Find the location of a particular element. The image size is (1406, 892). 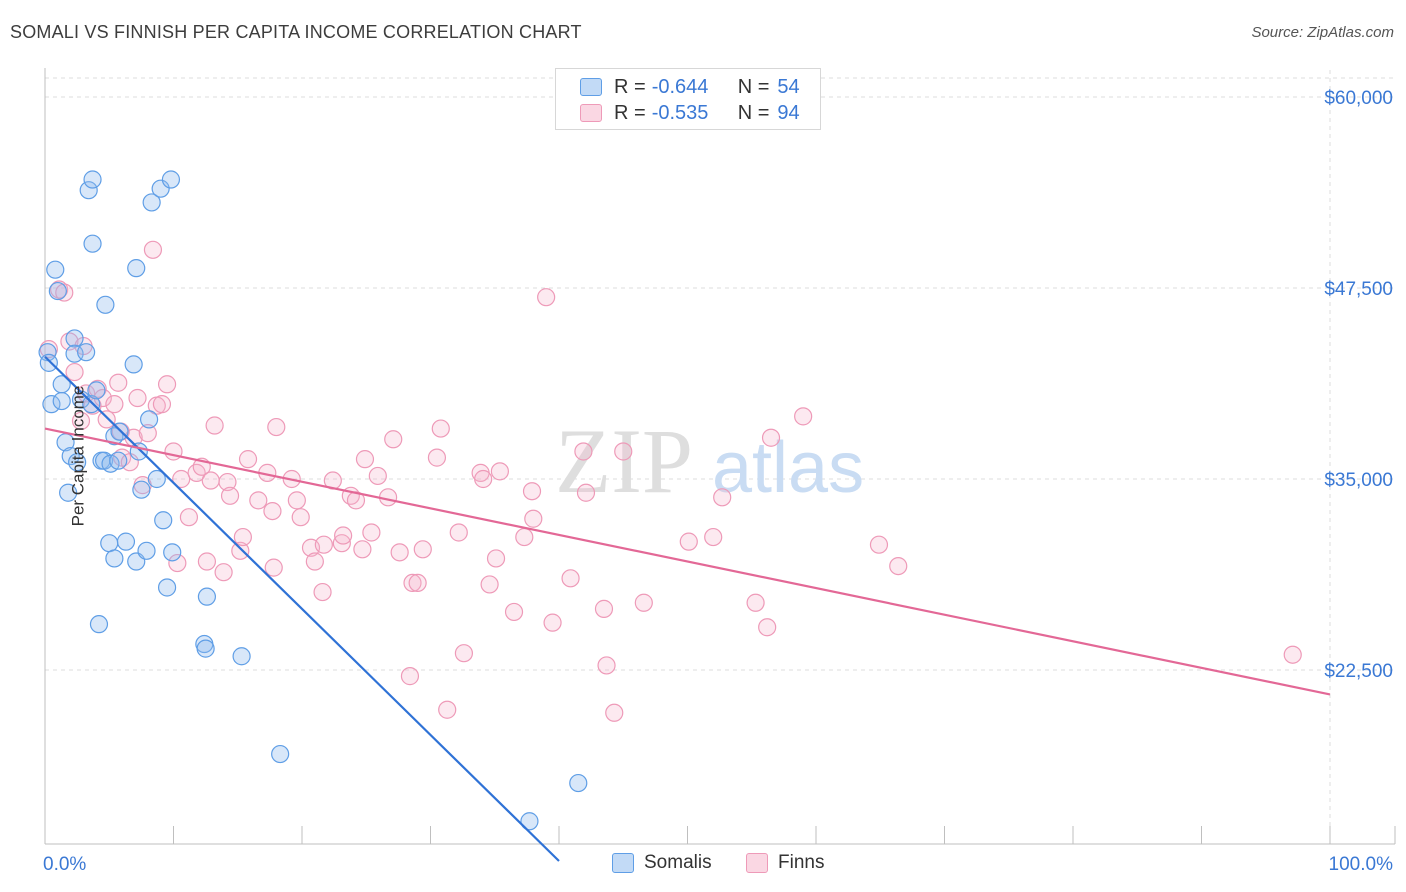

finns-swatch is located at coordinates (591, 113).